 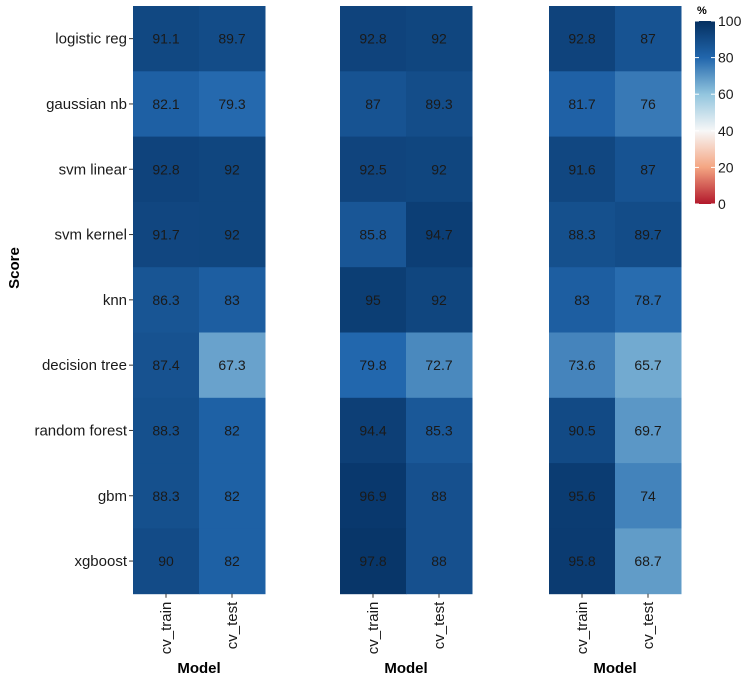 I want to click on legend-tick-label: 60, so click(x=726, y=94).